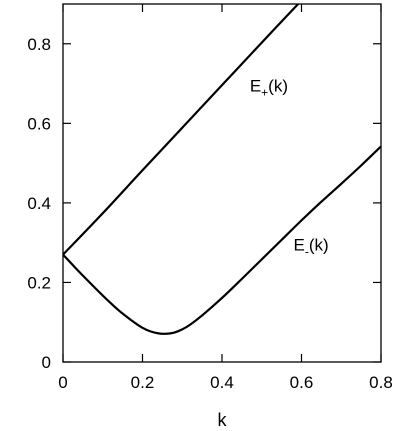 This screenshot has height=431, width=413. Describe the element at coordinates (62, 382) in the screenshot. I see `x-tick-label: 0` at that location.